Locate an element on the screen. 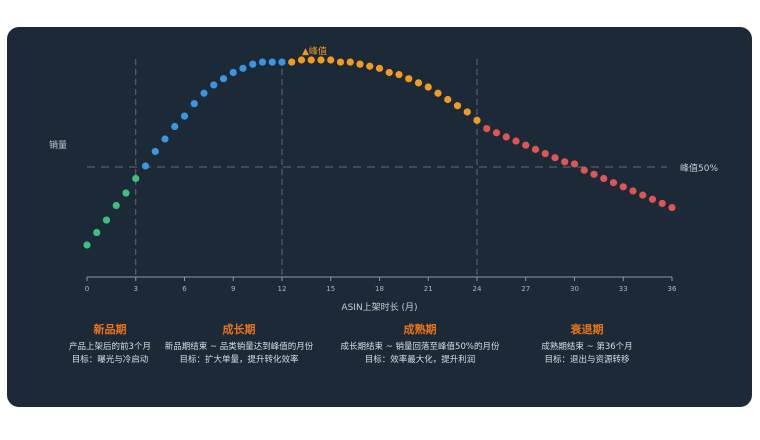 This screenshot has height=440, width=760. peak-half-label: 峰值50% is located at coordinates (699, 168).